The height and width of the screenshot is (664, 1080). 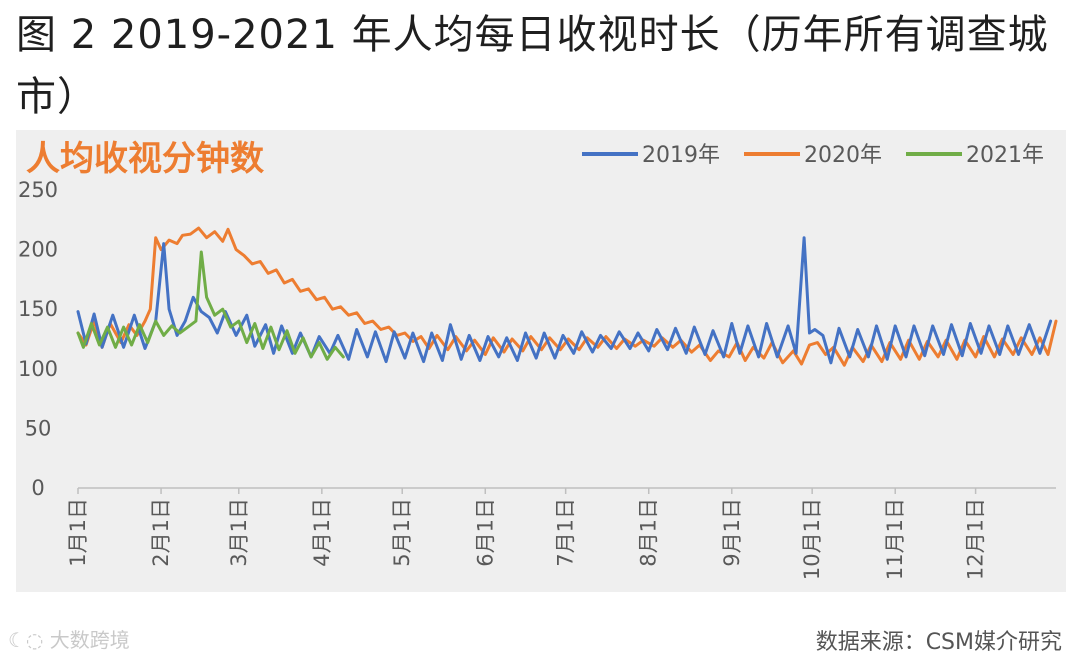 What do you see at coordinates (239, 532) in the screenshot?
I see `x-tick-label: 3月1日` at bounding box center [239, 532].